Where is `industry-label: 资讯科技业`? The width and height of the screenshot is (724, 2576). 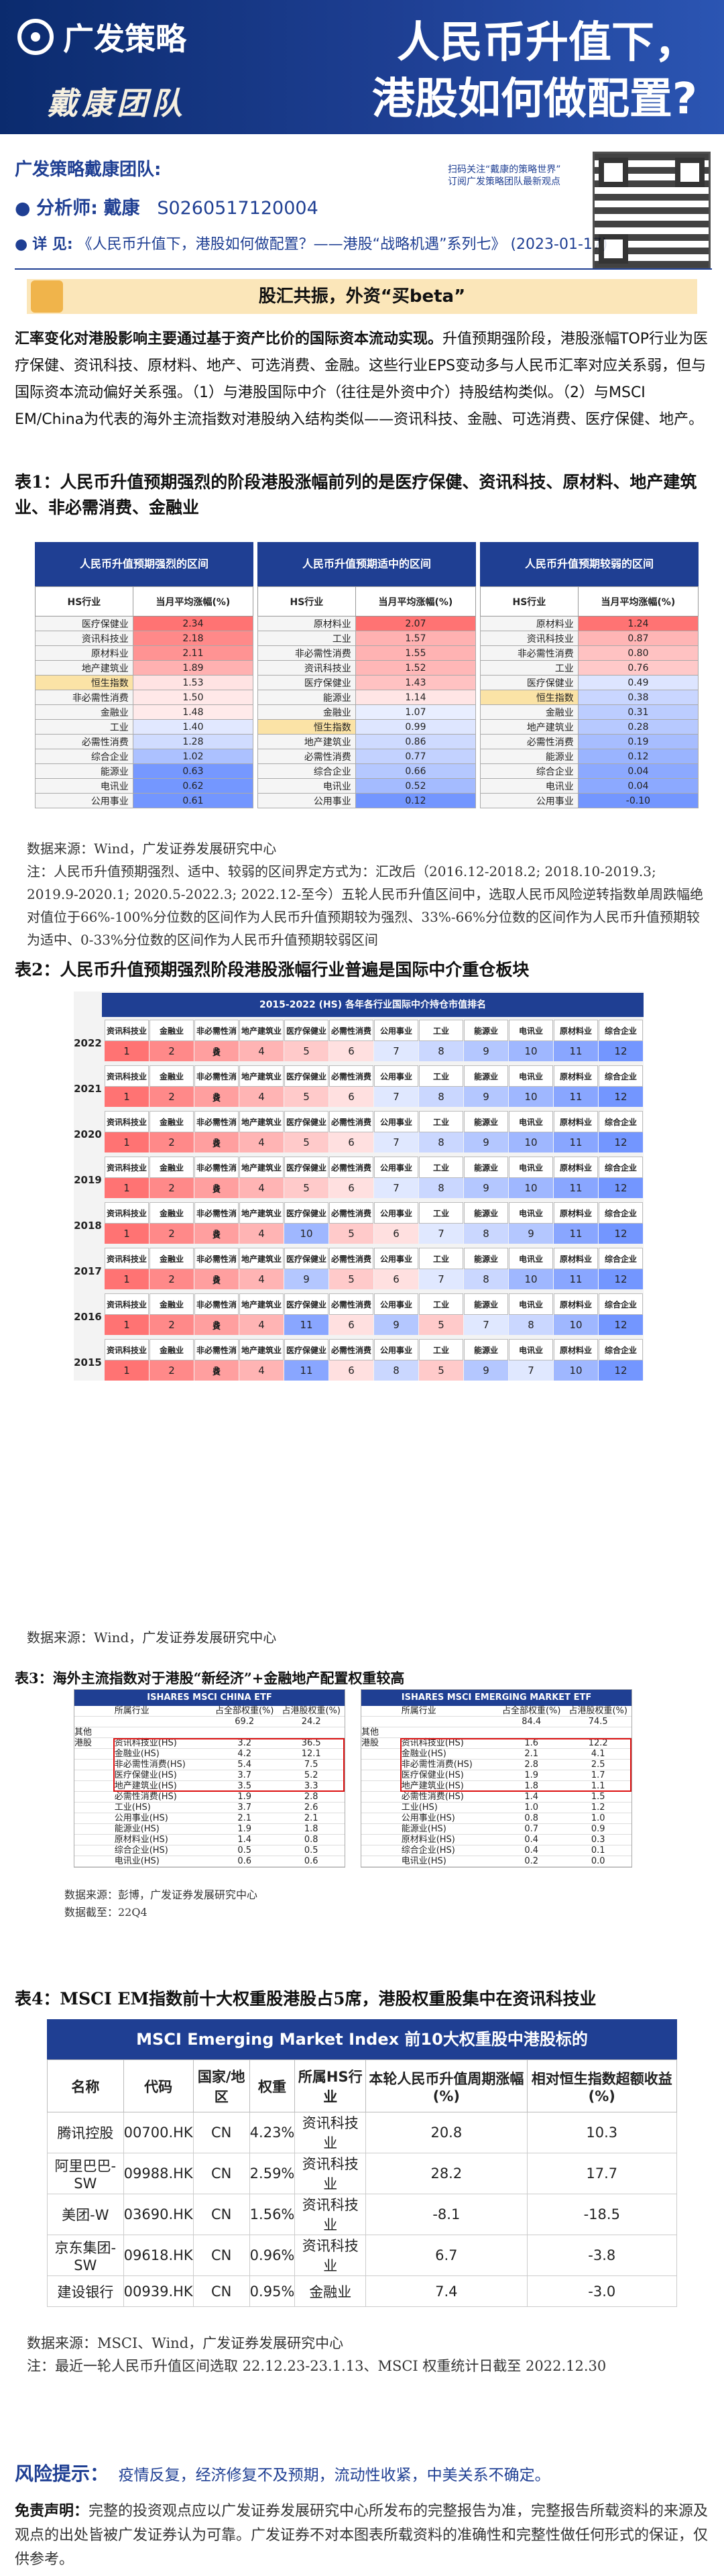 industry-label: 资讯科技业 is located at coordinates (127, 1167).